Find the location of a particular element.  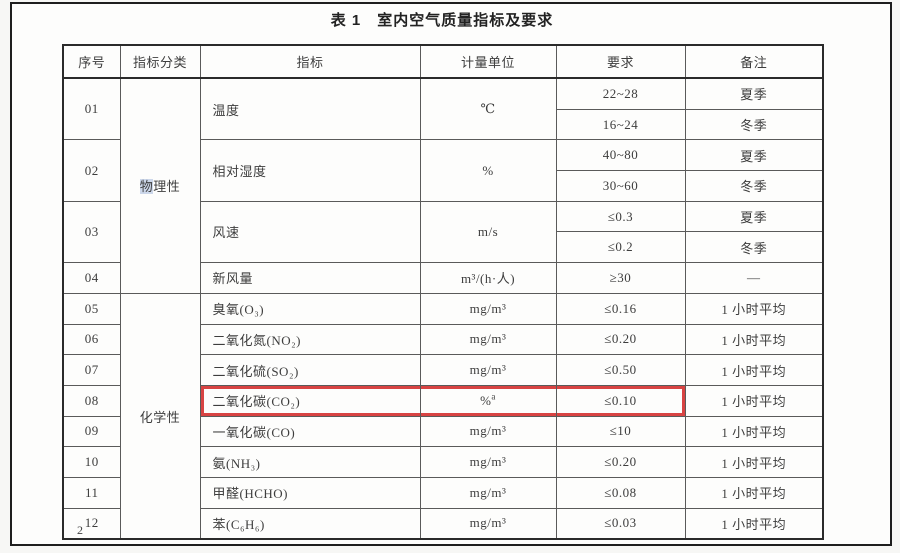

cell-no: 03 is located at coordinates (91, 232).